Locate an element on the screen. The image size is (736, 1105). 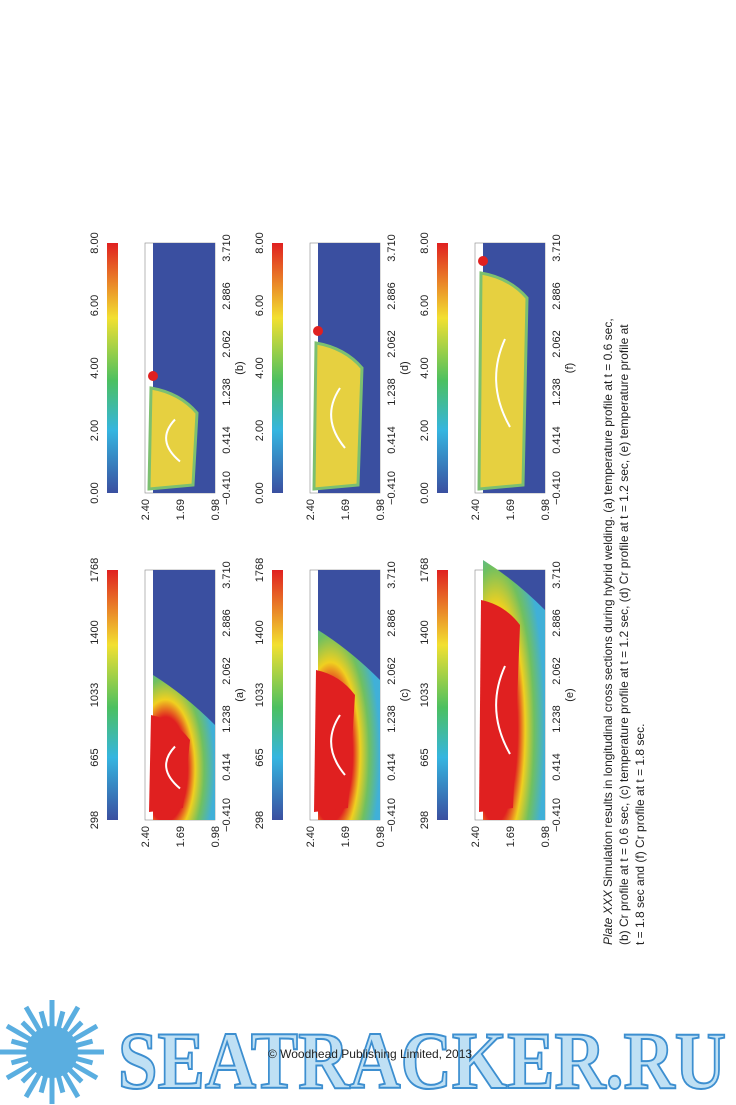
melt-pool is located at coordinates (334, 741).